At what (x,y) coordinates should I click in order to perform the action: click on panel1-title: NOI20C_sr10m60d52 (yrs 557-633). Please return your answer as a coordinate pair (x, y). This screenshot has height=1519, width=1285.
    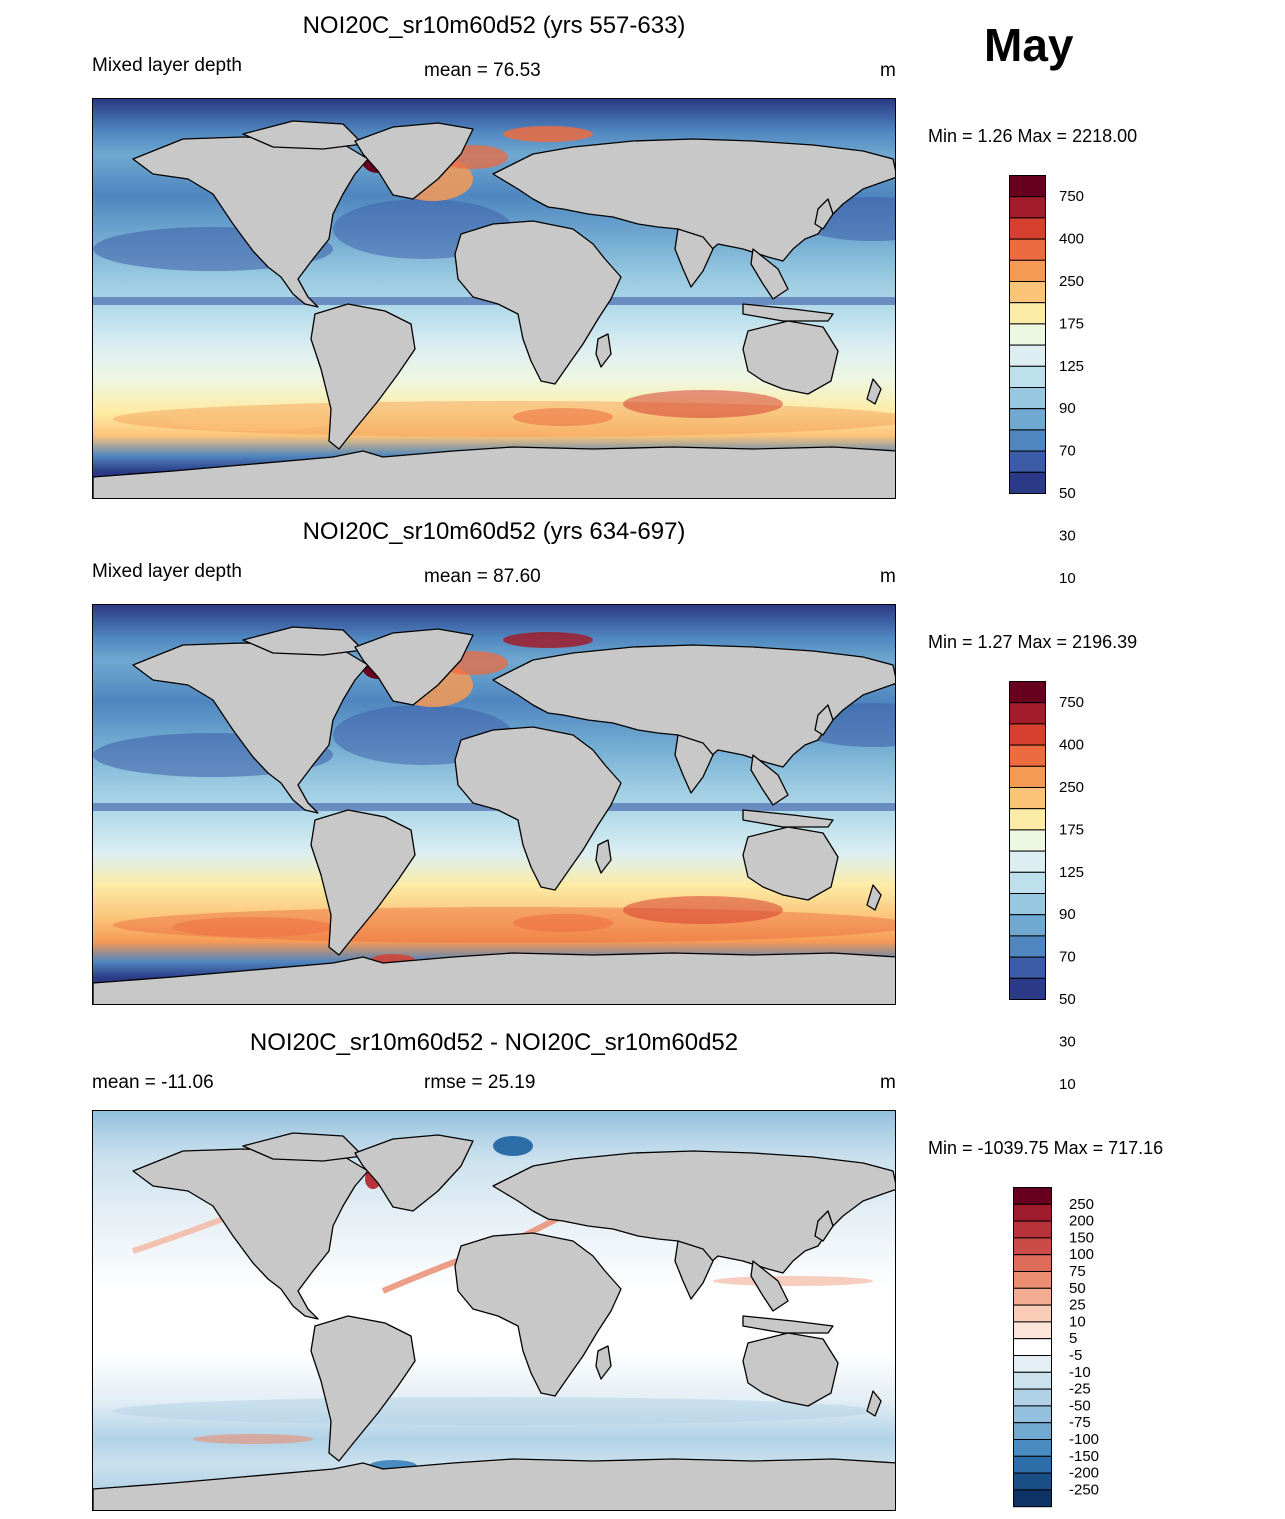
    Looking at the image, I should click on (494, 25).